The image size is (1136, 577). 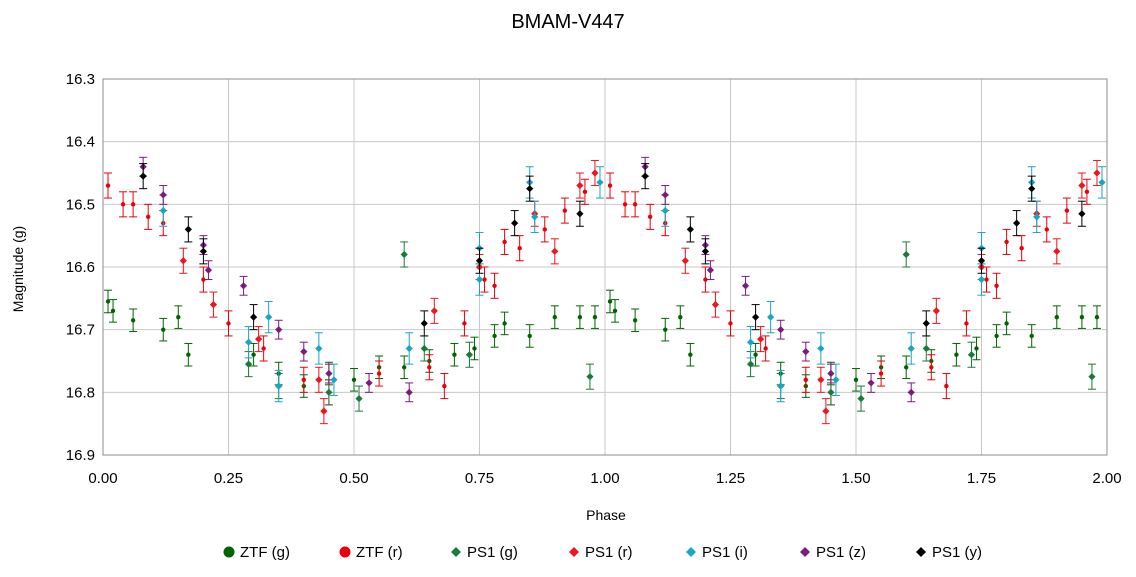 What do you see at coordinates (353, 478) in the screenshot?
I see `x-tick-label: 0.50` at bounding box center [353, 478].